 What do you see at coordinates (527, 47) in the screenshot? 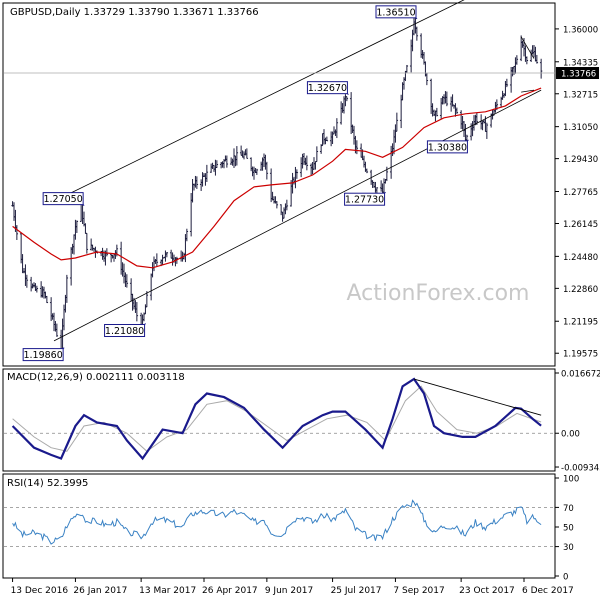
I see `wedge-upper-line` at bounding box center [527, 47].